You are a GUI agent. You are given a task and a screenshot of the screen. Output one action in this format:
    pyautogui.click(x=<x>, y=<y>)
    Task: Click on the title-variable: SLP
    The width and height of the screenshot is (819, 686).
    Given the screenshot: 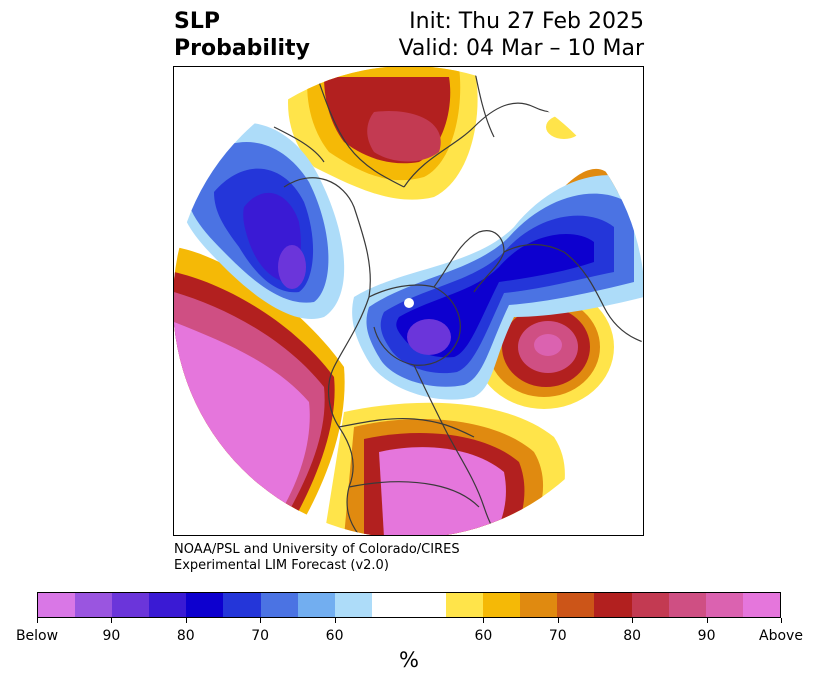 What is the action you would take?
    pyautogui.click(x=197, y=21)
    